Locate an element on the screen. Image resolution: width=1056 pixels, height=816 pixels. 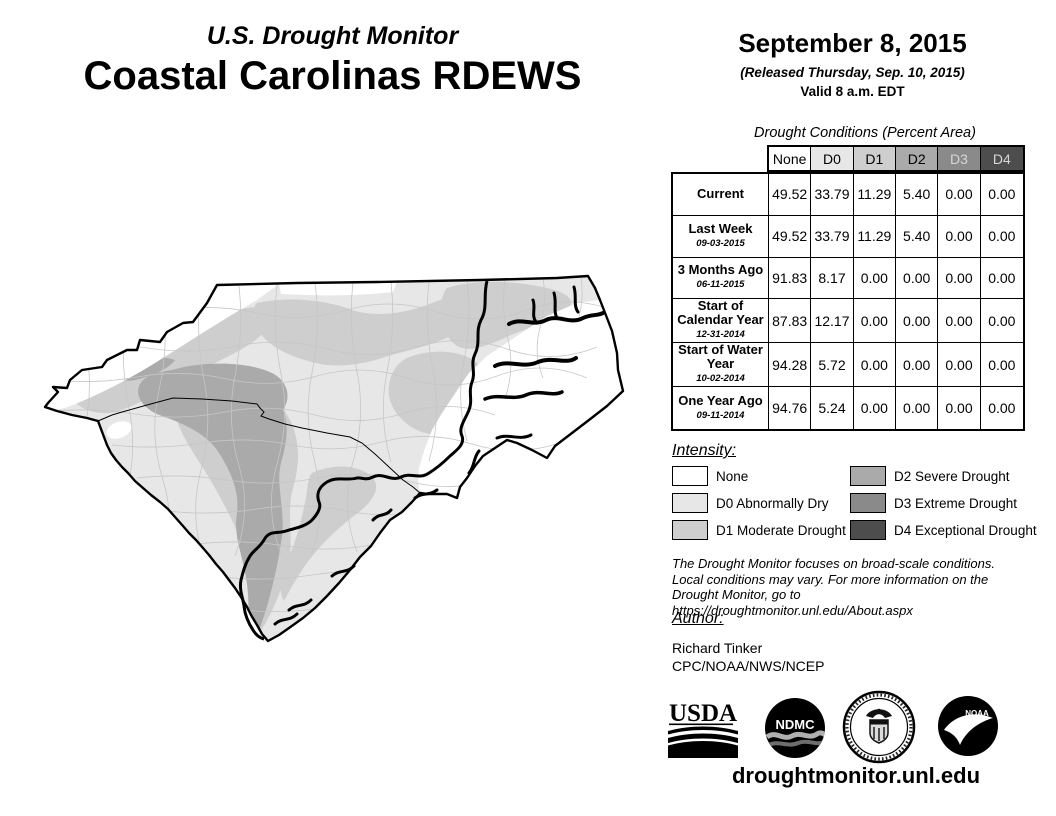
legend-swatch-d2 is located at coordinates (868, 476).